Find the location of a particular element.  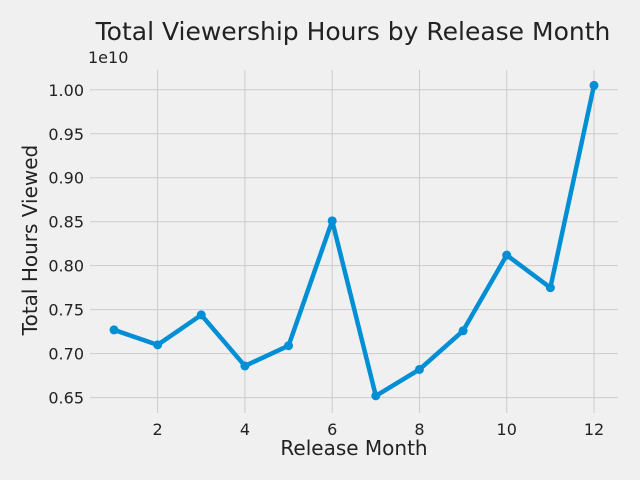

y-tick-label: 0.80 is located at coordinates (66, 266).